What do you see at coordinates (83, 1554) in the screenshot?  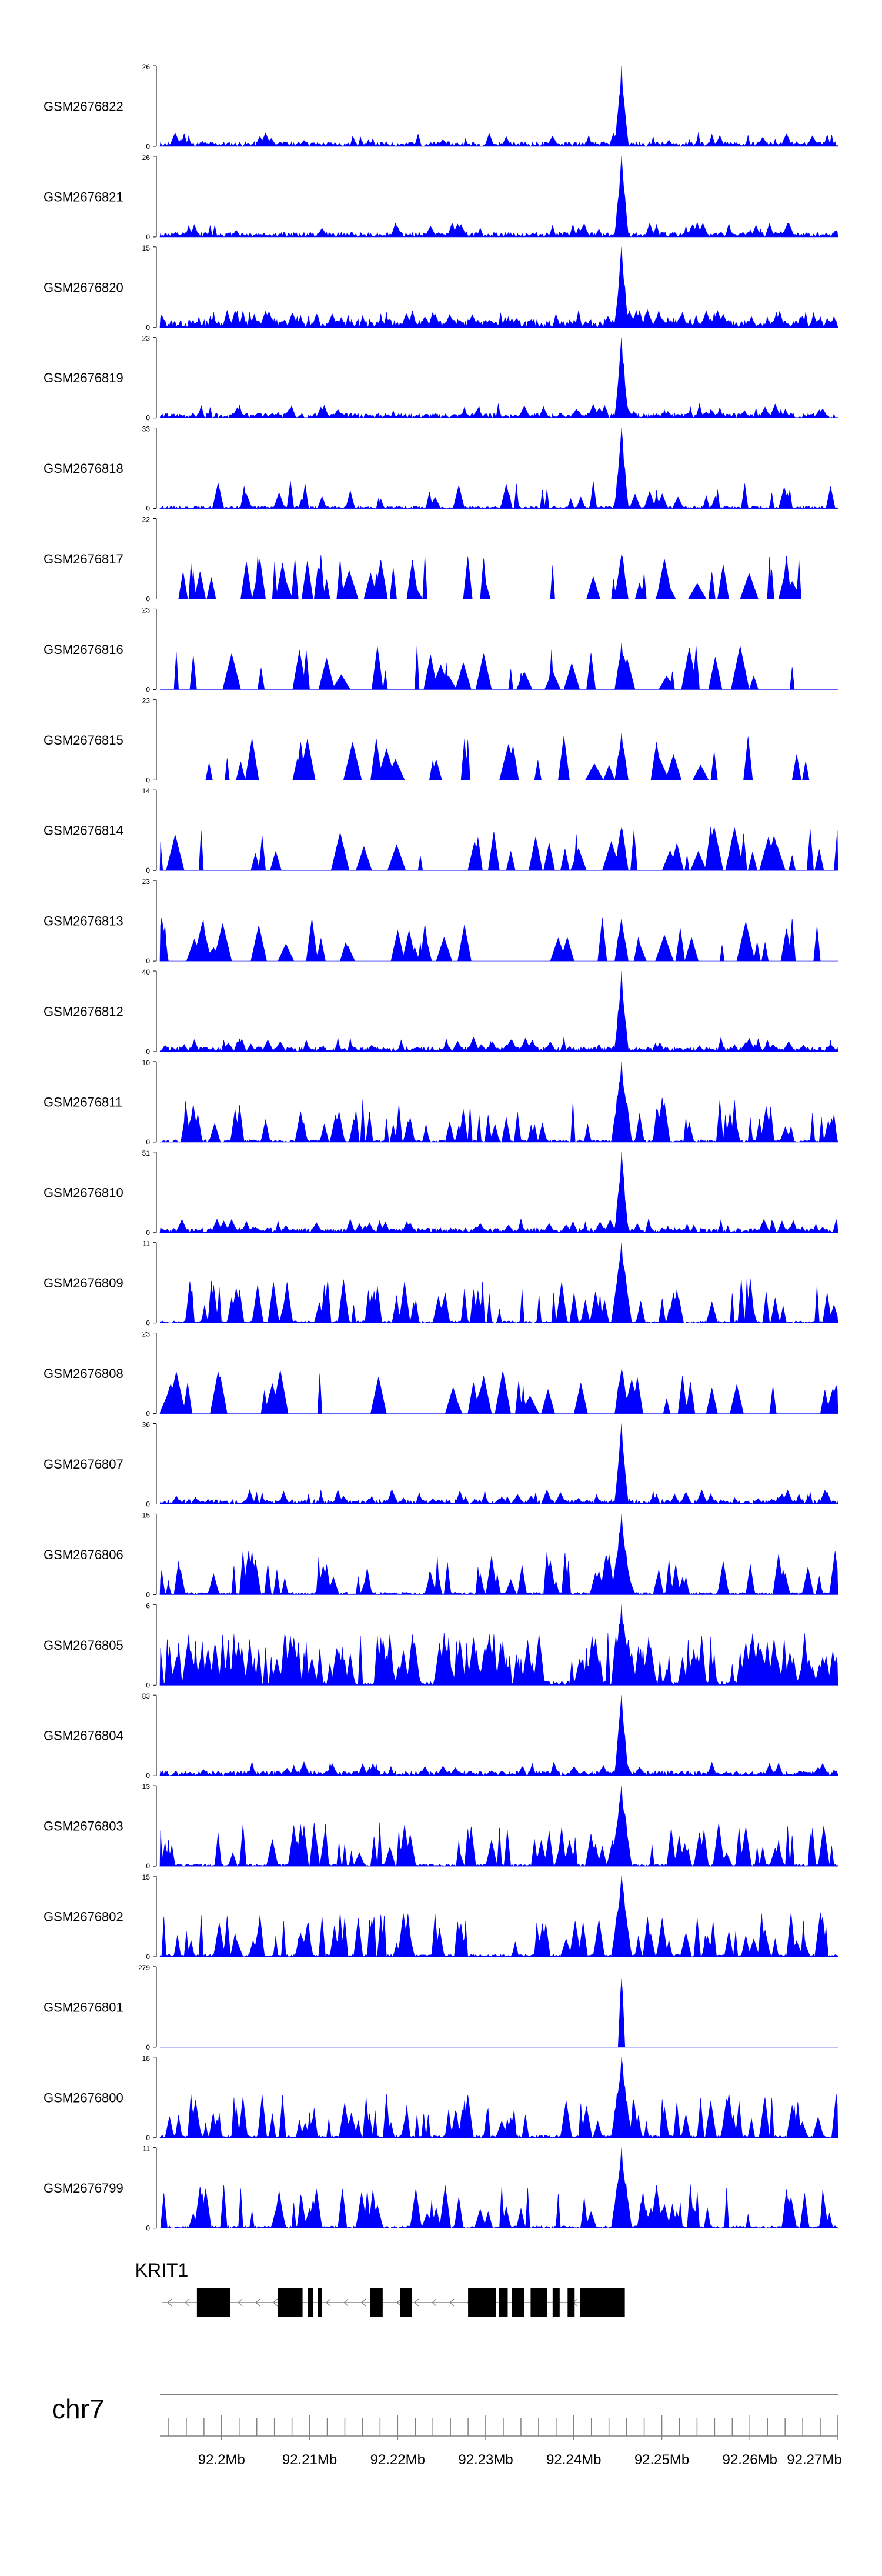 I see `track-label: GSM2676806` at bounding box center [83, 1554].